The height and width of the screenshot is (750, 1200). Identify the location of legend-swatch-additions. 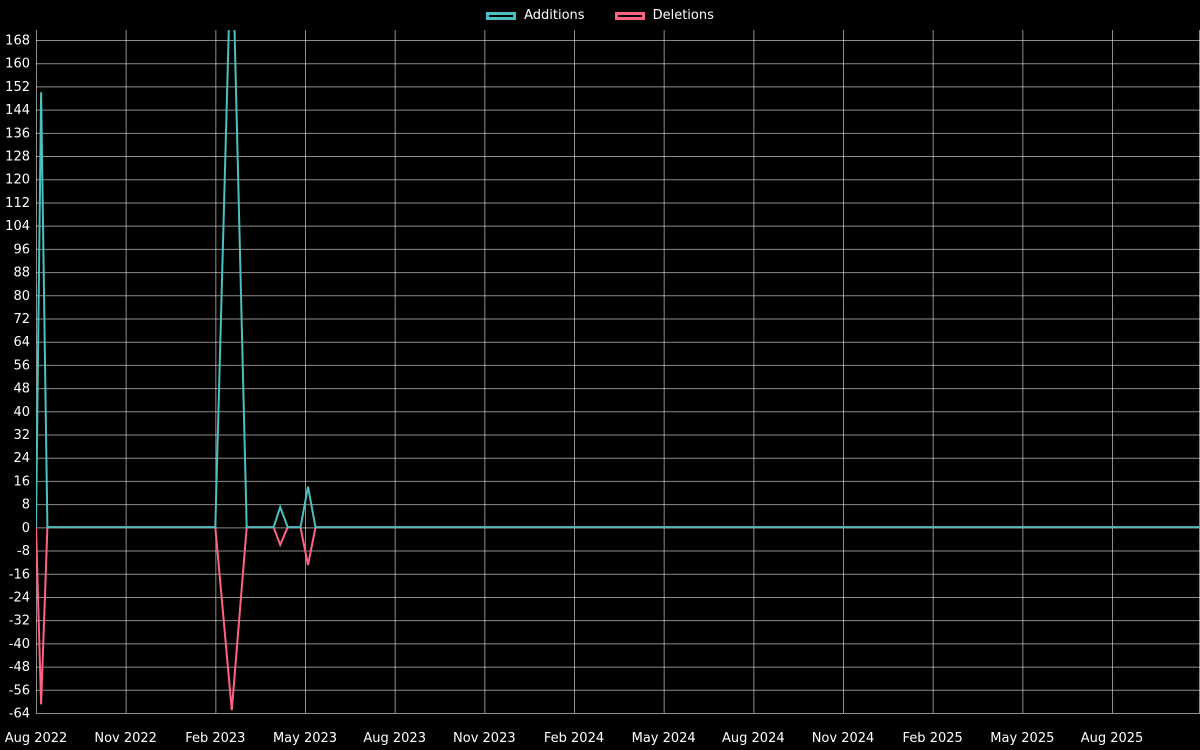
(501, 15).